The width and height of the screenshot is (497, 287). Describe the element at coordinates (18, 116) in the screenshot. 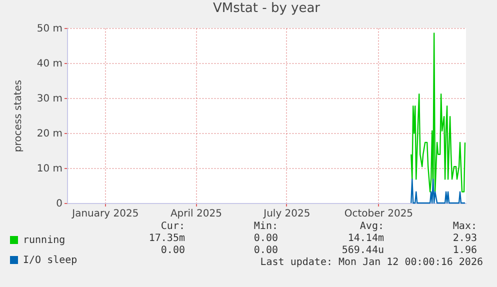

I see `y-axis-title: process states` at that location.